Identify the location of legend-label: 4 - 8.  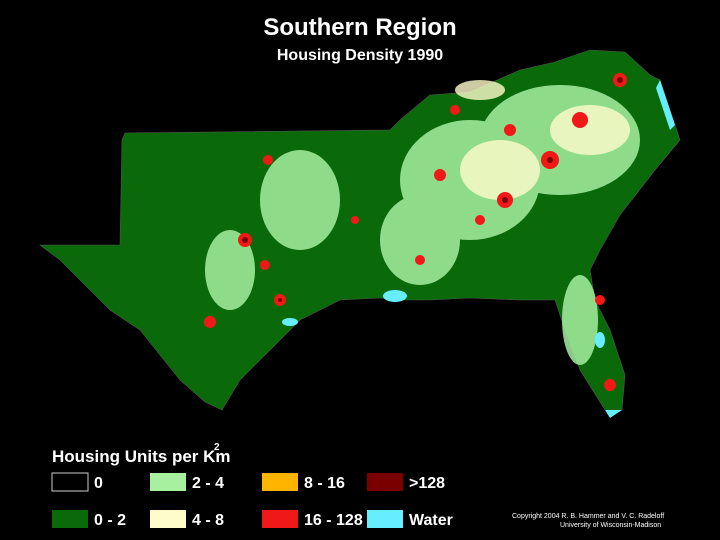
(208, 520).